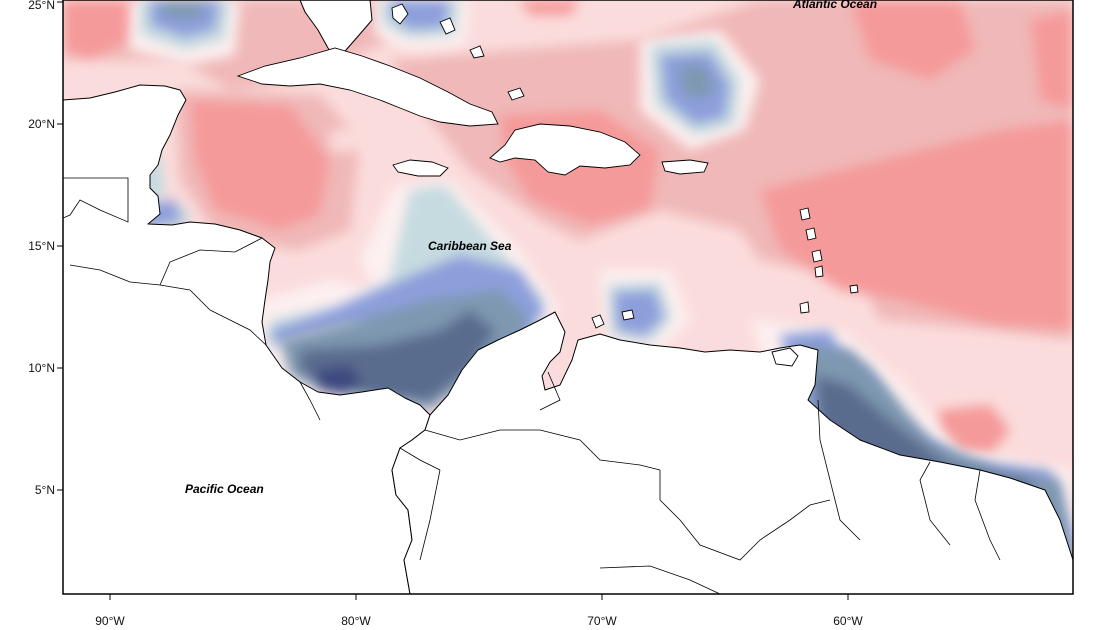 The image size is (1100, 630). I want to click on x-tick-label: 80°W, so click(356, 621).